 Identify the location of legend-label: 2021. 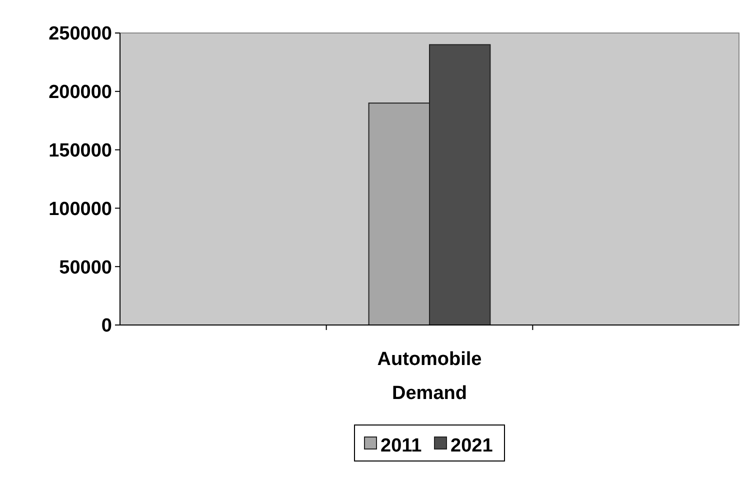
(472, 446).